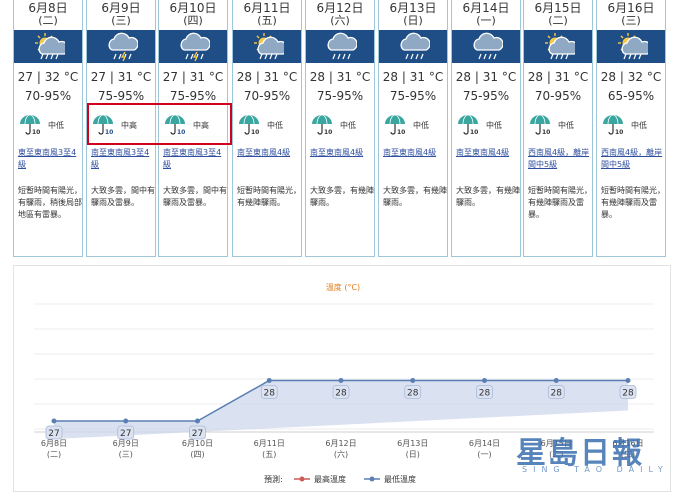  What do you see at coordinates (267, 8) in the screenshot?
I see `forecast-date: 6月11日` at bounding box center [267, 8].